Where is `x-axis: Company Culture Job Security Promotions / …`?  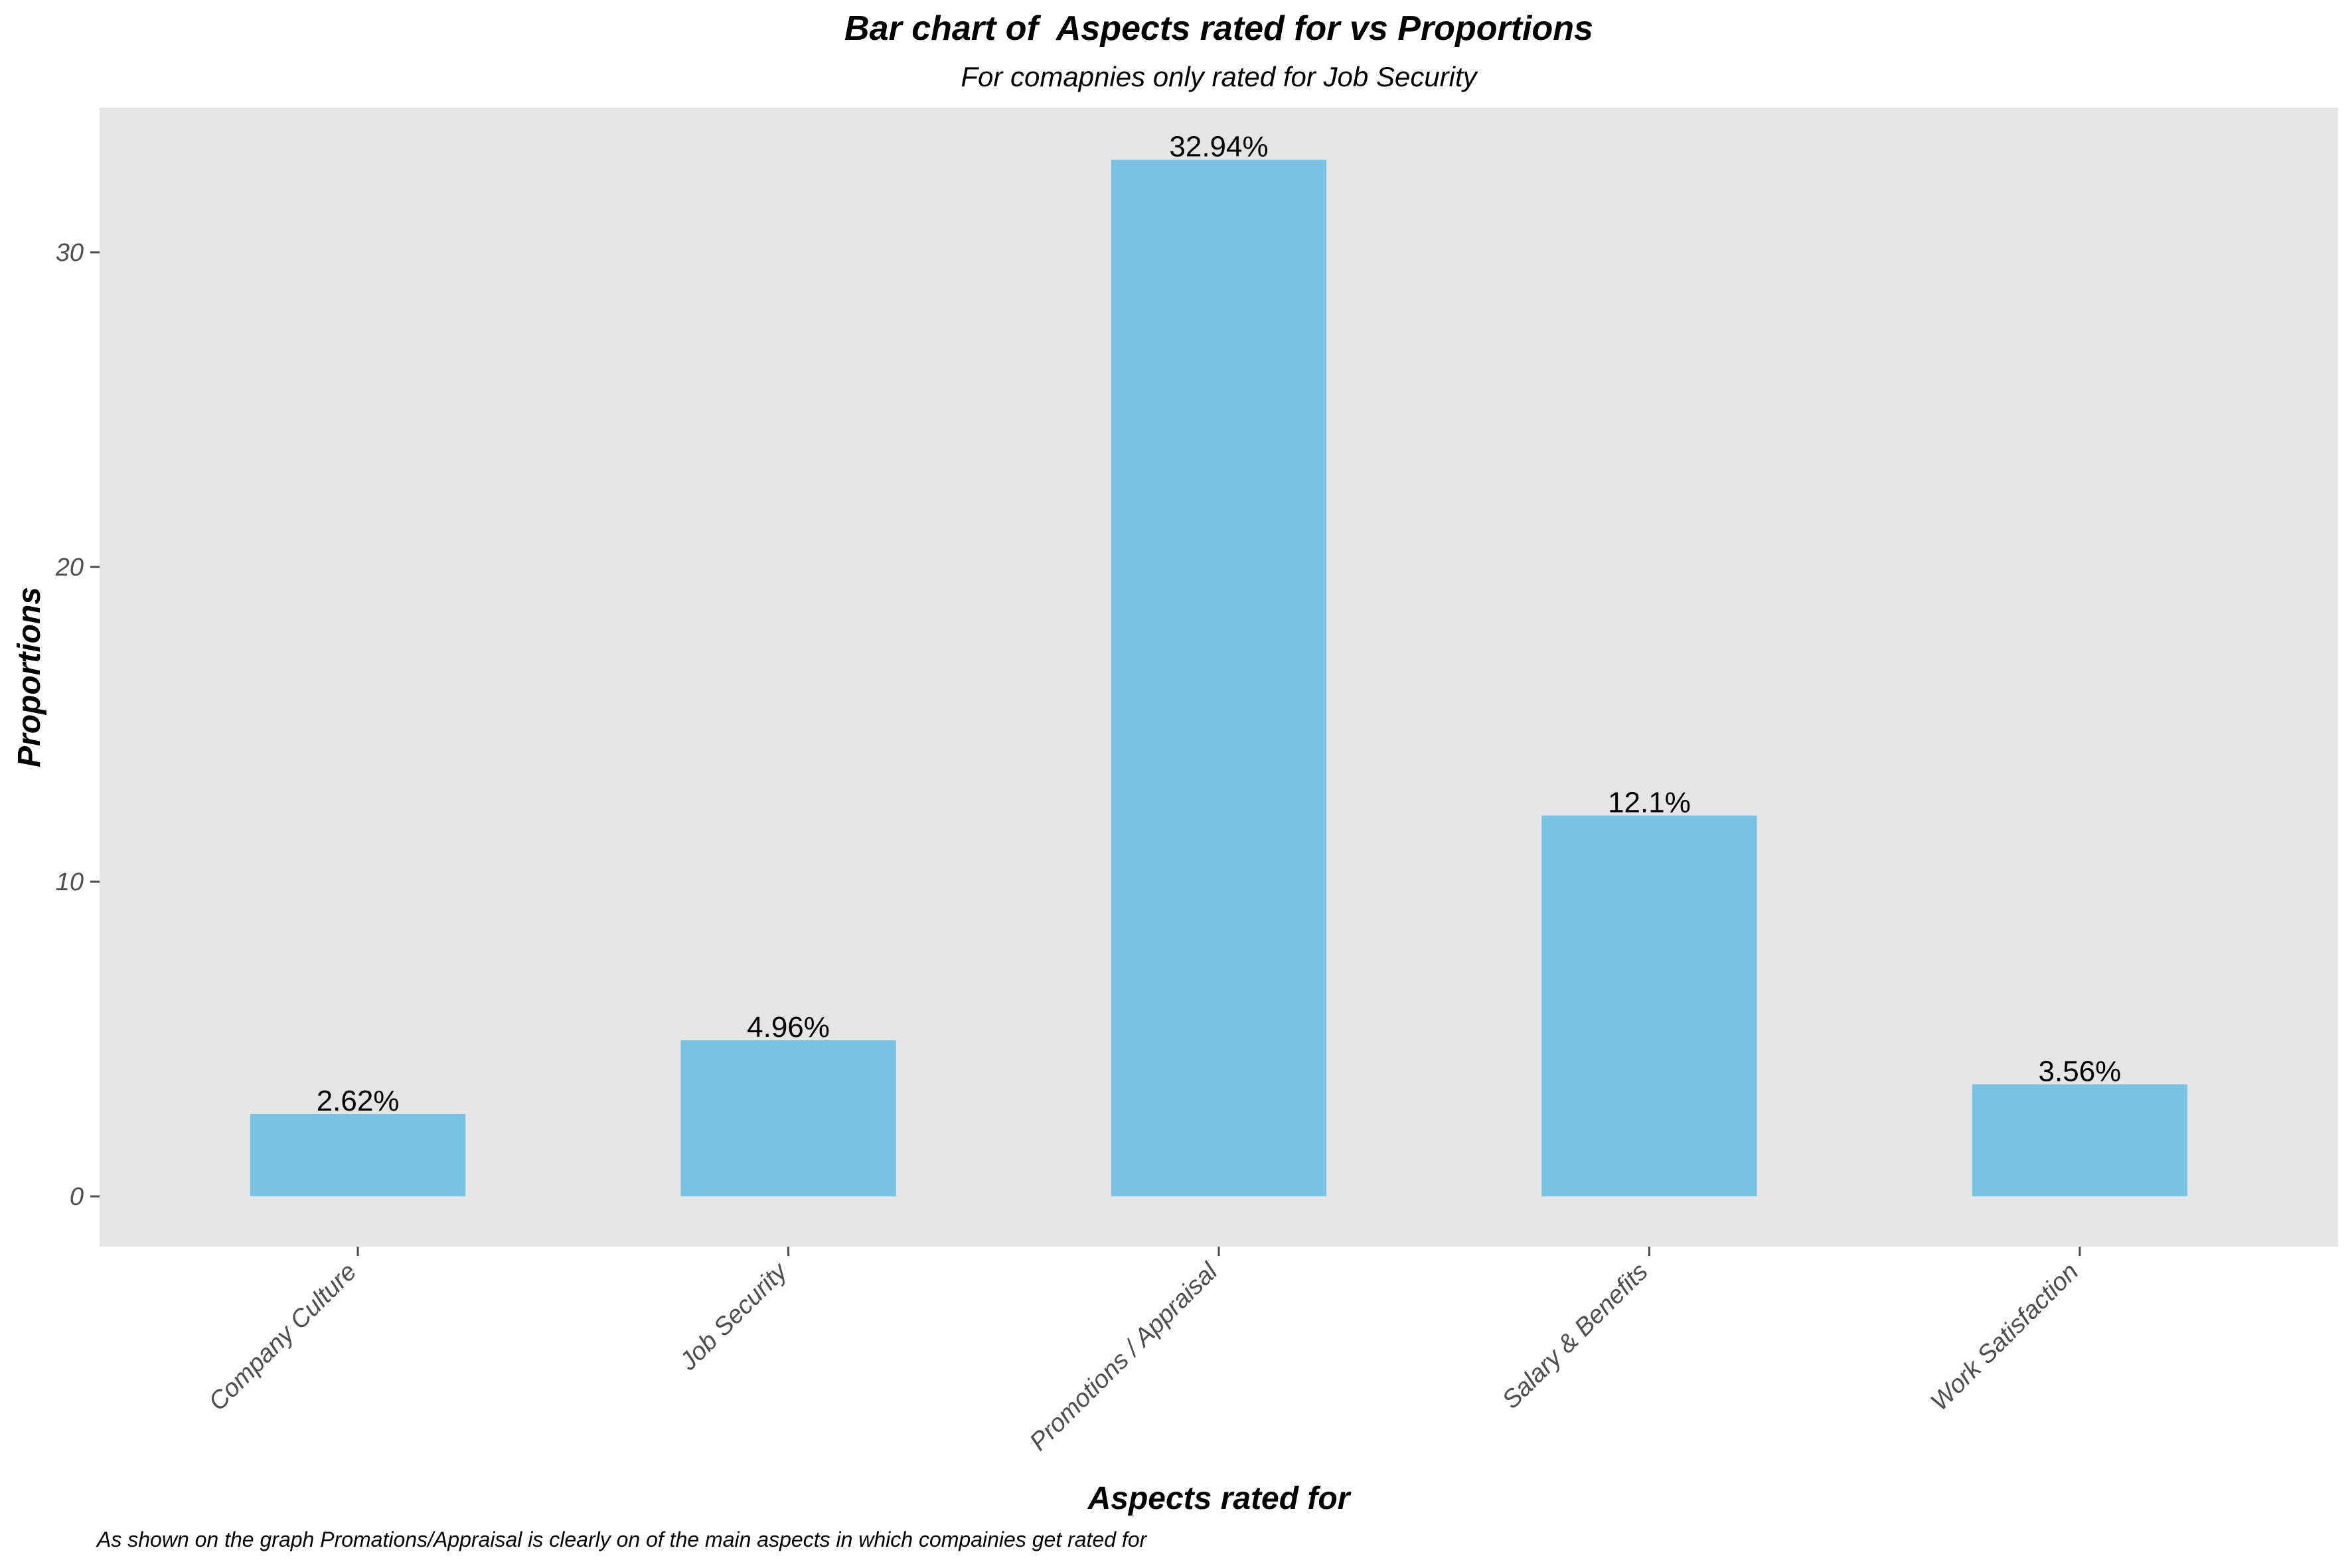 x-axis: Company Culture Job Security Promotions / … is located at coordinates (1144, 1351).